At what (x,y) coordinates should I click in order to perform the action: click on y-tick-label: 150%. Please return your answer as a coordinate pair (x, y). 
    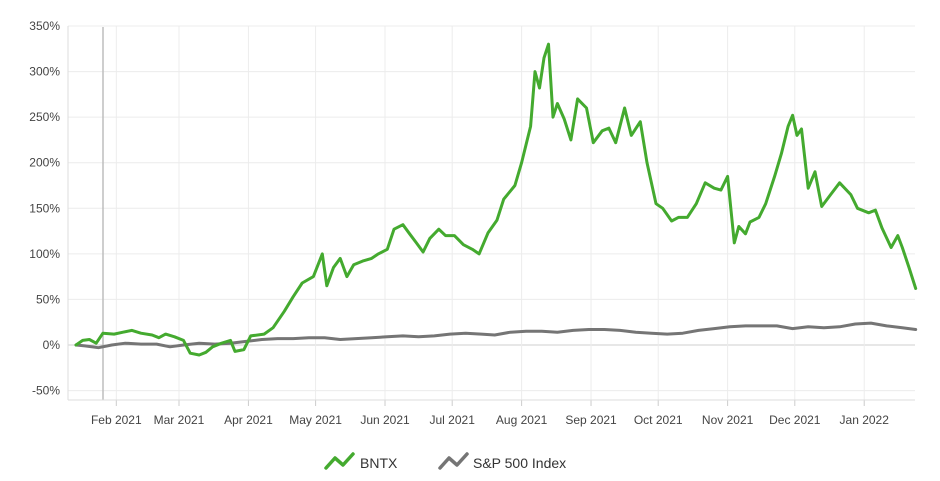
    Looking at the image, I should click on (44, 208).